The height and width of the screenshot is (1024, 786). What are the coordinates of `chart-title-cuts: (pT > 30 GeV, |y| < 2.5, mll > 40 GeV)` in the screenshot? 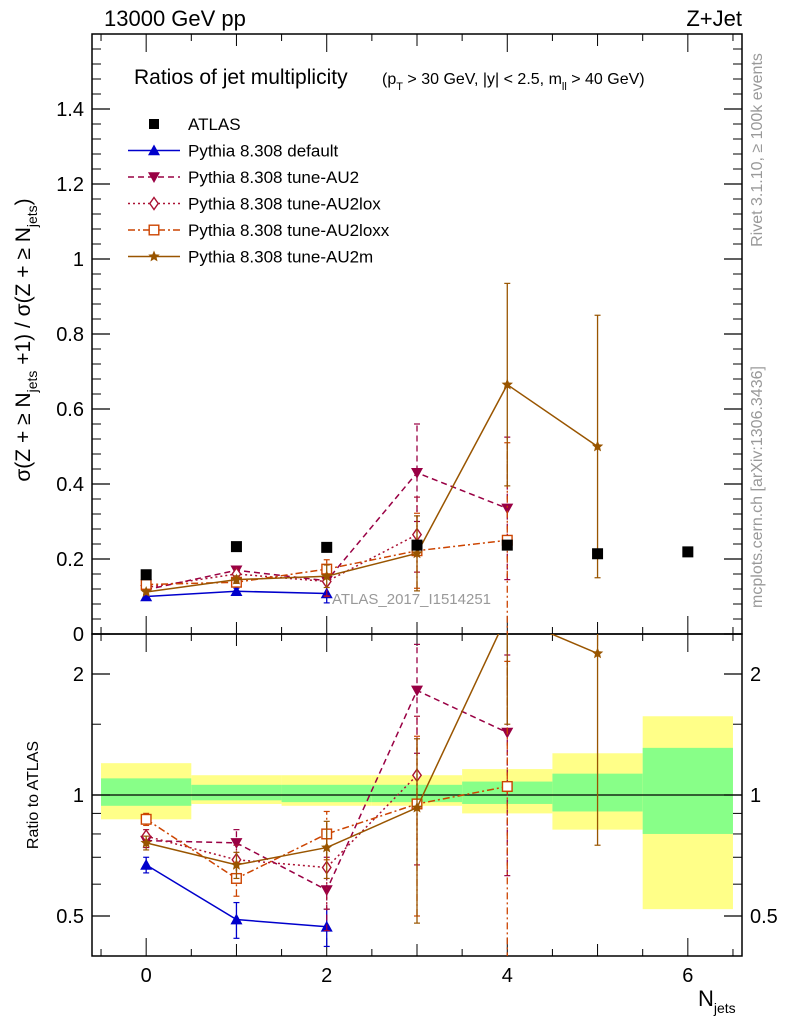 It's located at (513, 82).